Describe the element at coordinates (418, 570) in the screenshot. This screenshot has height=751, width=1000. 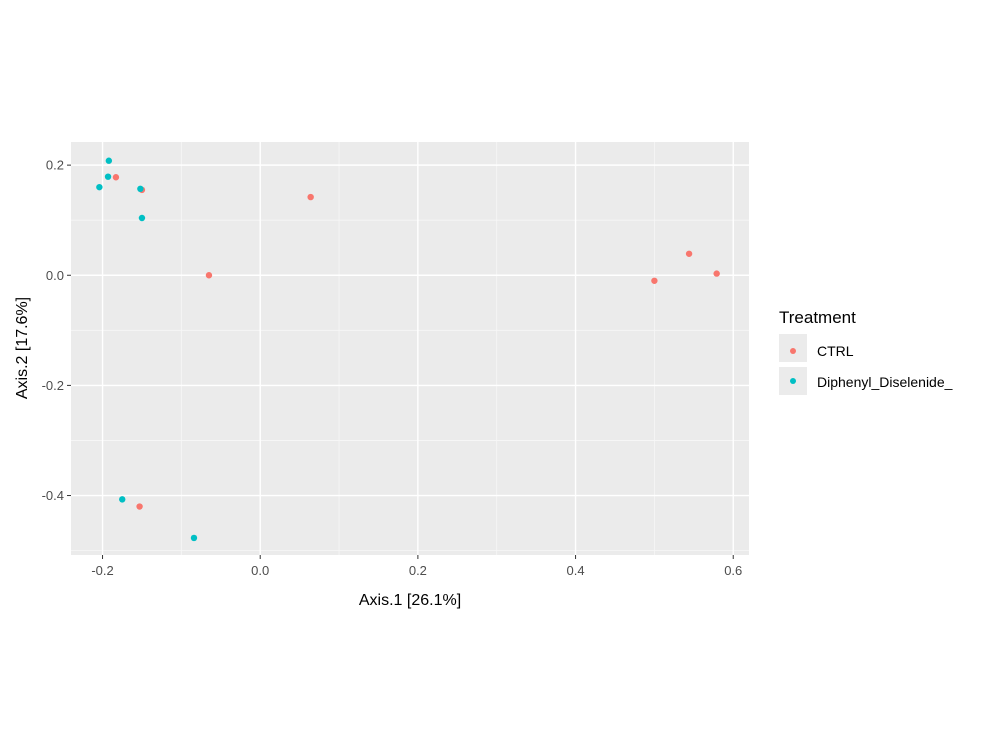
I see `x-tick-label: 0.2` at that location.